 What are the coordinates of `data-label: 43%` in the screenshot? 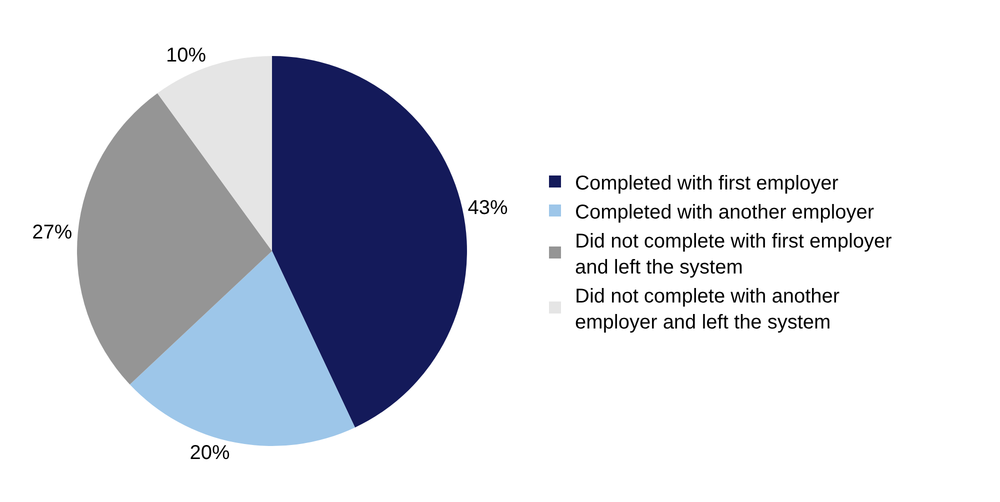 It's located at (488, 207).